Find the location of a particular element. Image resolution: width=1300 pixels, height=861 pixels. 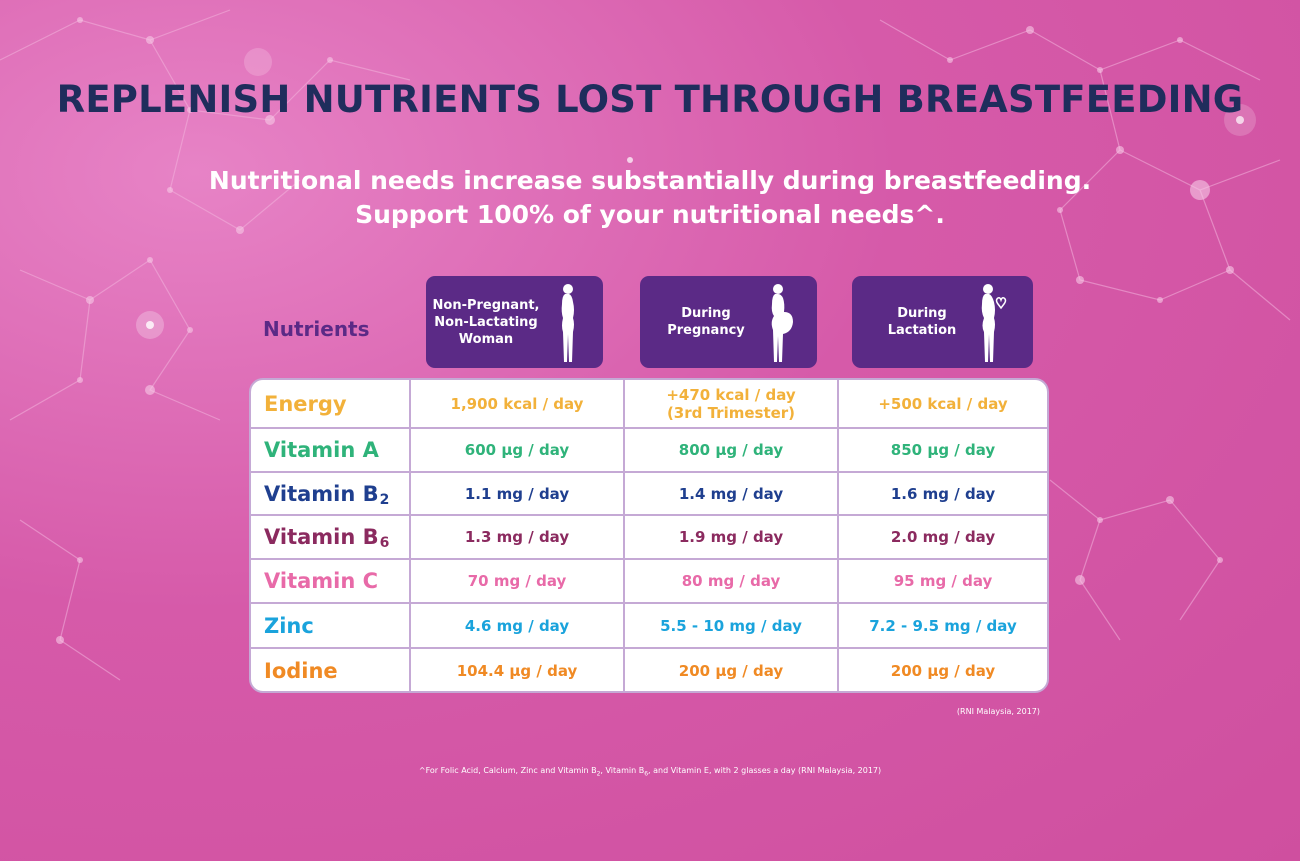

column-header-label: Non-Pregnant, Non-Lactating Woman is located at coordinates (486, 322).